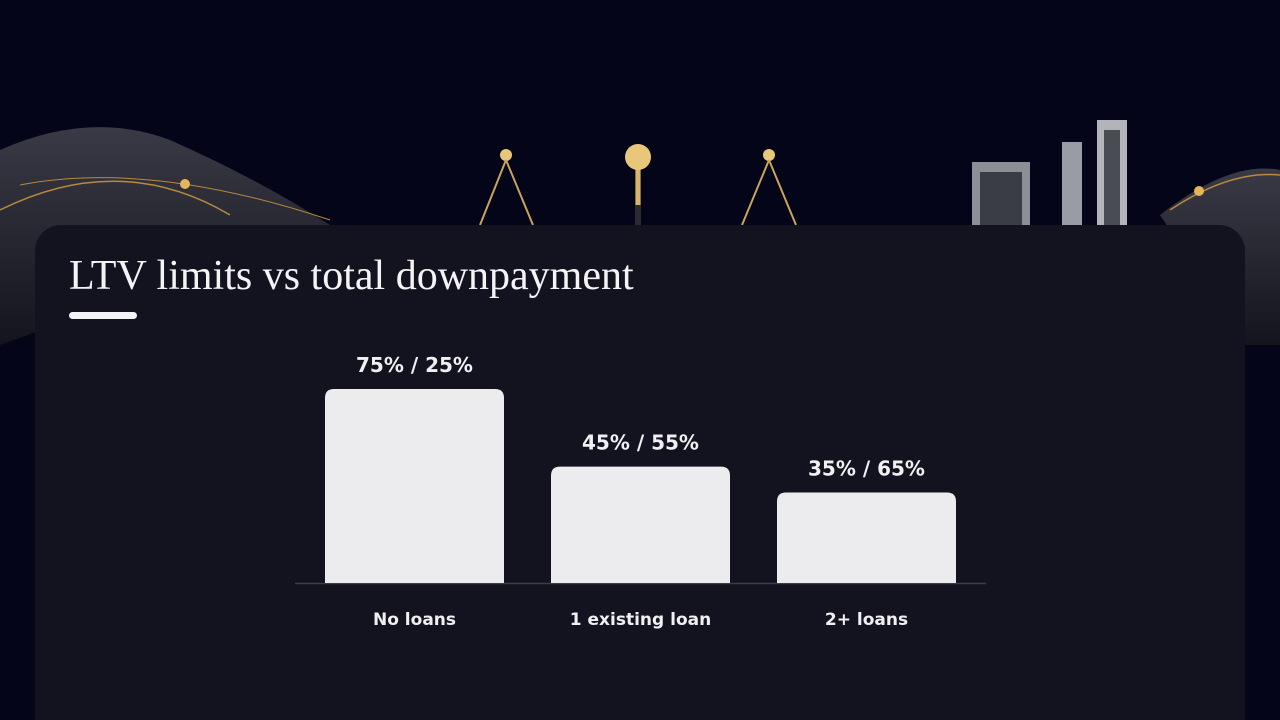  What do you see at coordinates (866, 620) in the screenshot?
I see `x-tick-label: 2+ loans` at bounding box center [866, 620].